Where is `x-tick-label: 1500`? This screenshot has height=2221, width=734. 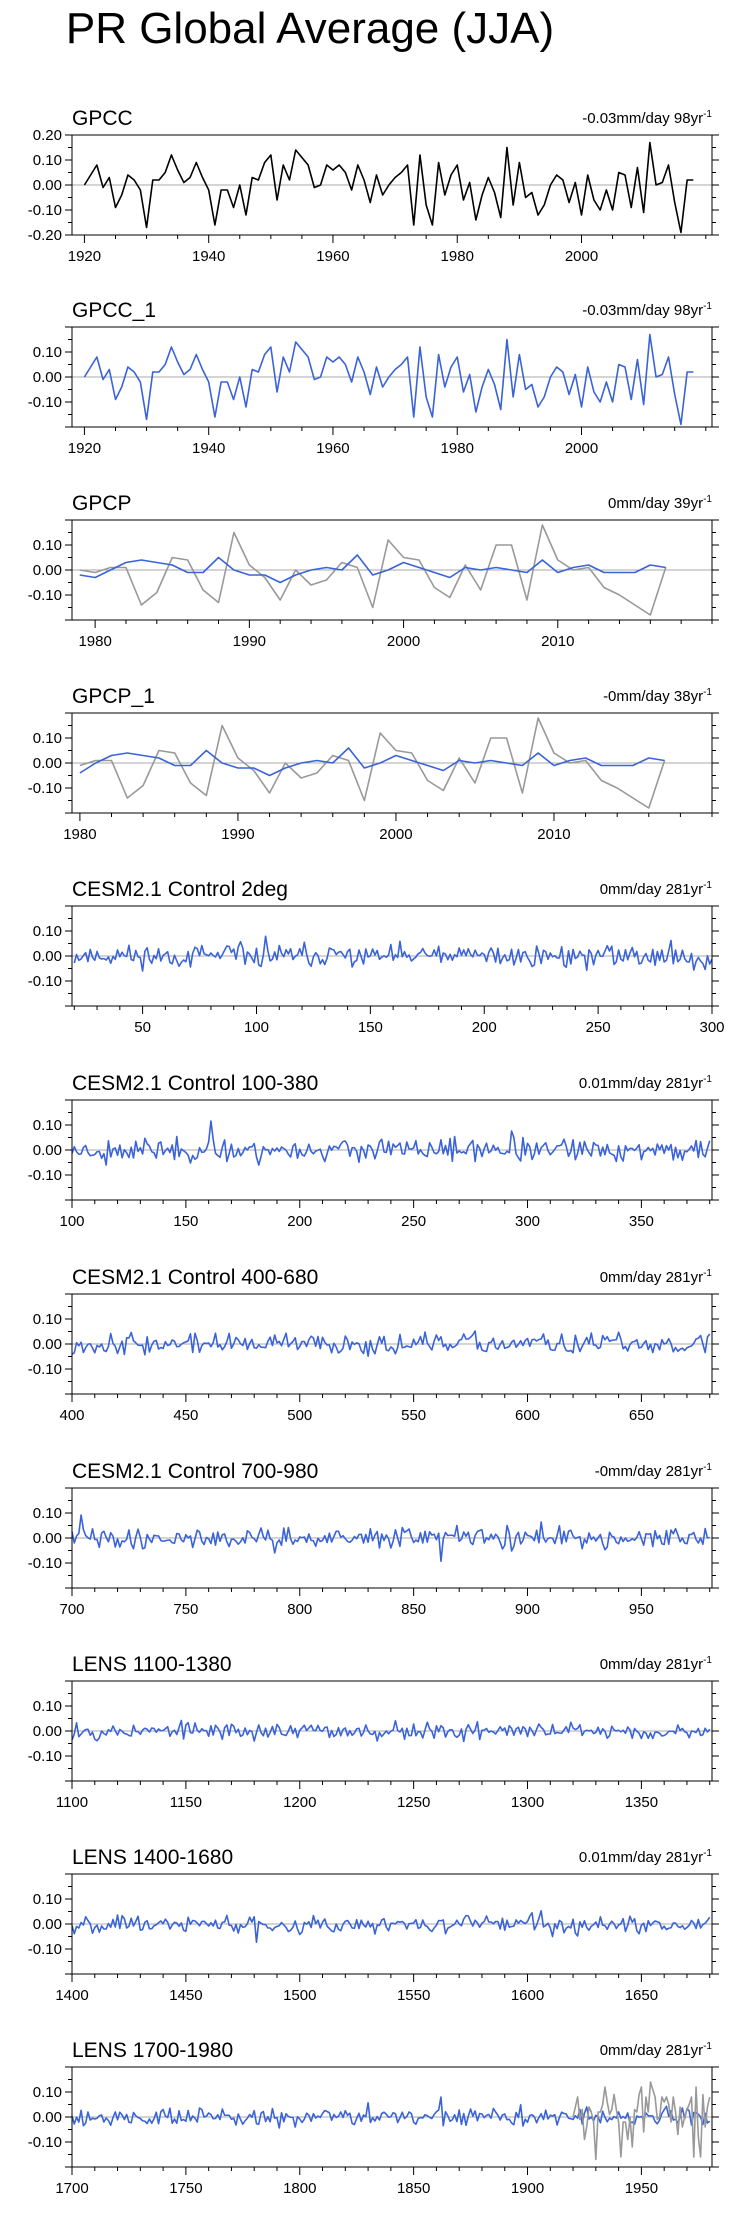 x-tick-label: 1500 is located at coordinates (299, 1995).